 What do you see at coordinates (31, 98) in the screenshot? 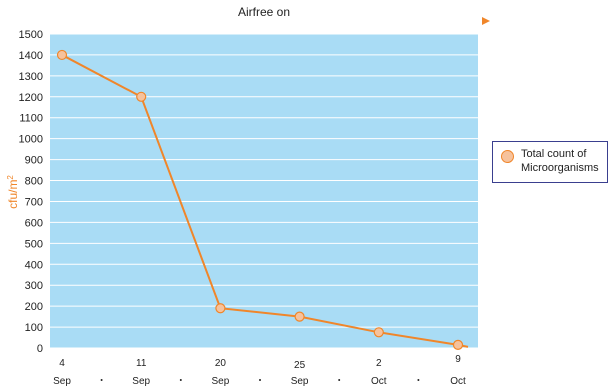
I see `y-tick-label: 1200` at bounding box center [31, 98].